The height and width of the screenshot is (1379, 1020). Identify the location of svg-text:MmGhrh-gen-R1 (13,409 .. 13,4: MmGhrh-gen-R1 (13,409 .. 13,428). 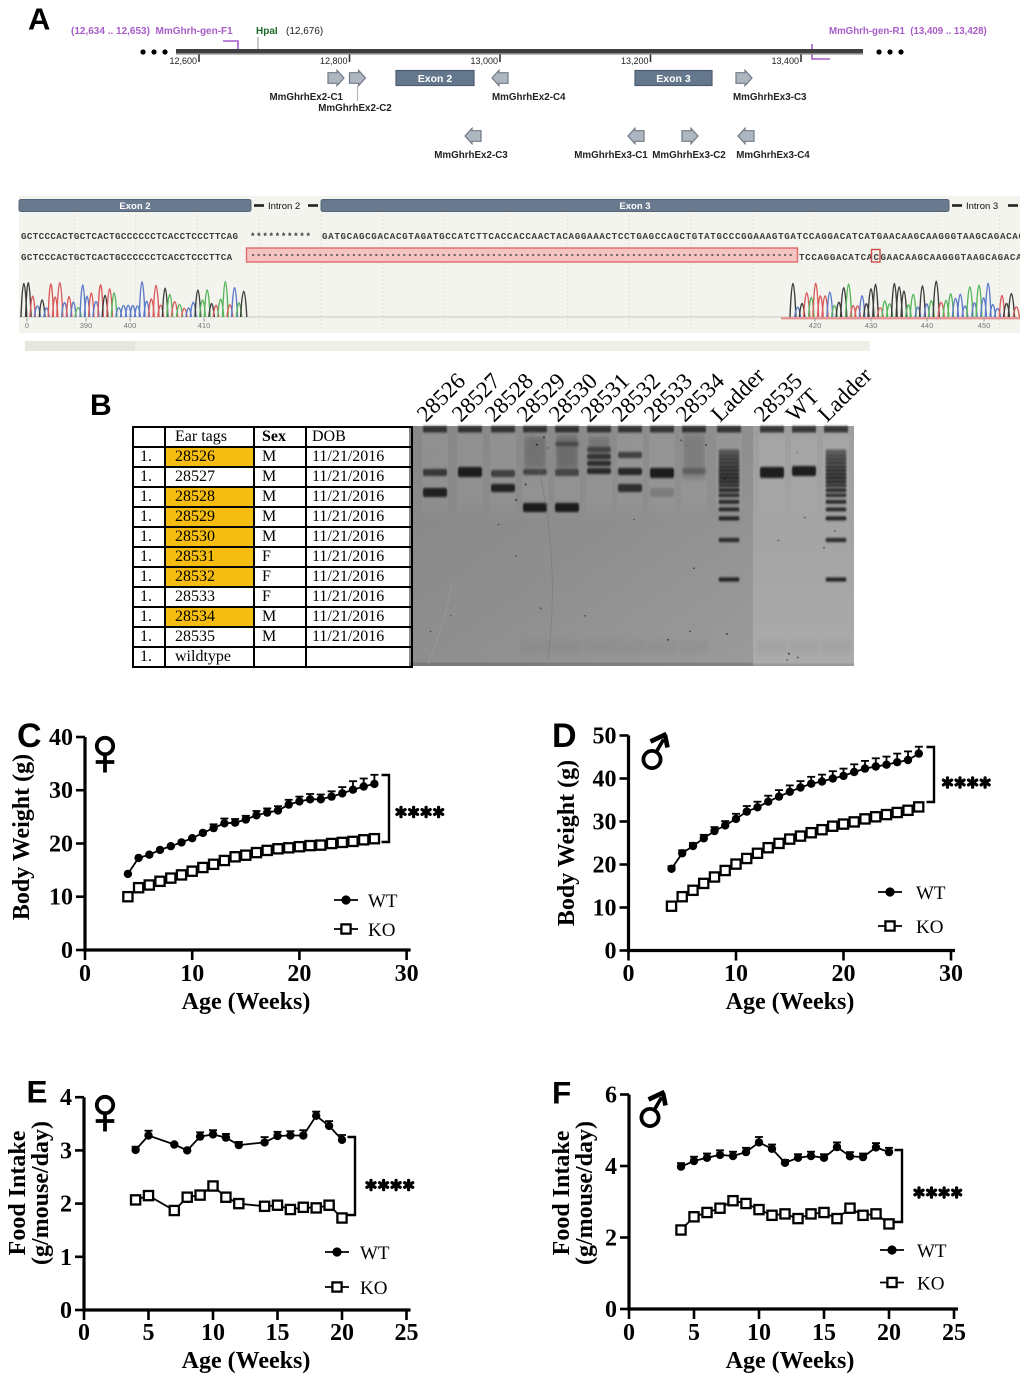
(908, 31).